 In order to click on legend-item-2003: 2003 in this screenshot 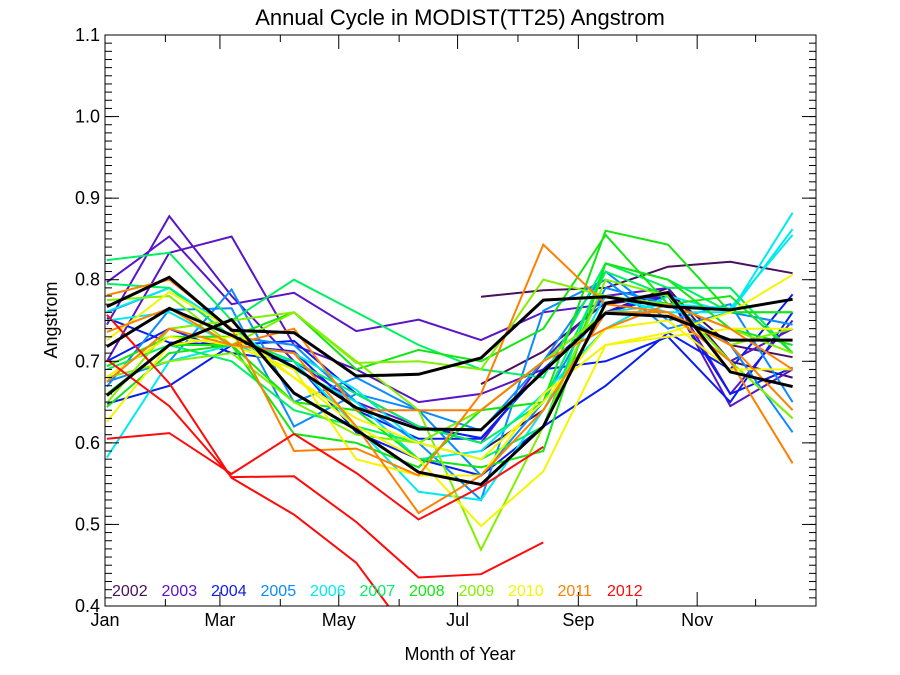, I will do `click(180, 591)`.